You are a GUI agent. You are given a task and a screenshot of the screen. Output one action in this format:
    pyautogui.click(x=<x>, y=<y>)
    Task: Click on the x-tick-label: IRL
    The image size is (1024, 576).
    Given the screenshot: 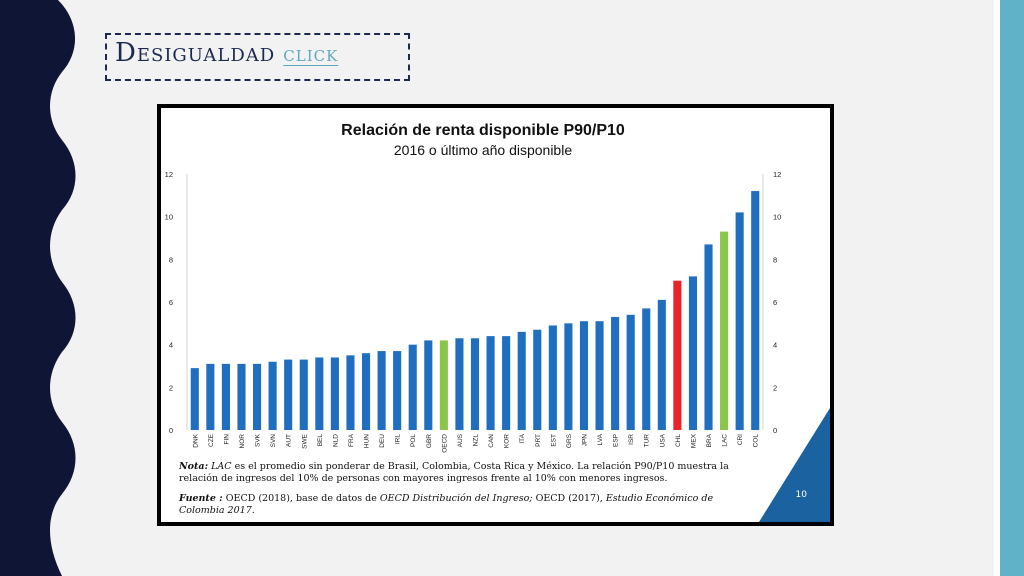 What is the action you would take?
    pyautogui.click(x=398, y=439)
    